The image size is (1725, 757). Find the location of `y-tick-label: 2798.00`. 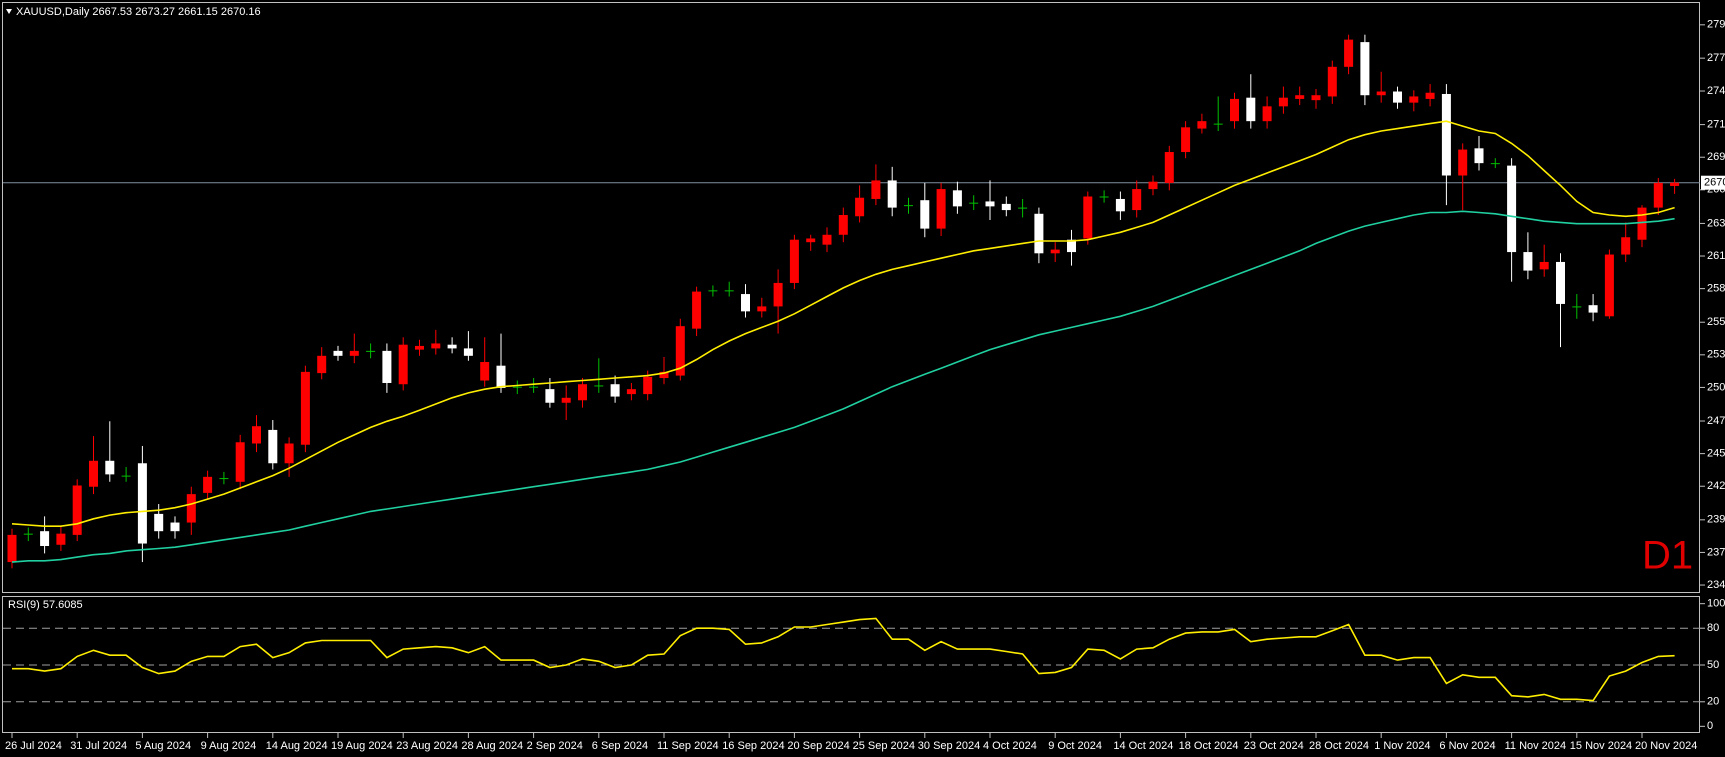

y-tick-label: 2798.00 is located at coordinates (1716, 25).